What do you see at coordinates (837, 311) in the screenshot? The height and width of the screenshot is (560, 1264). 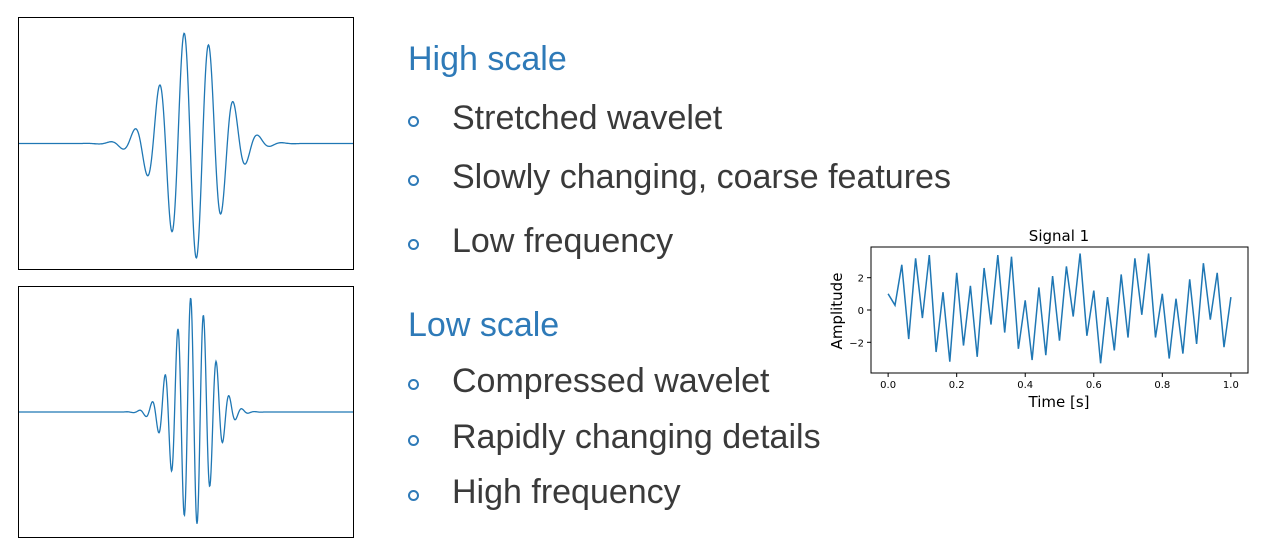 I see `chart-ylabel: Amplitude` at bounding box center [837, 311].